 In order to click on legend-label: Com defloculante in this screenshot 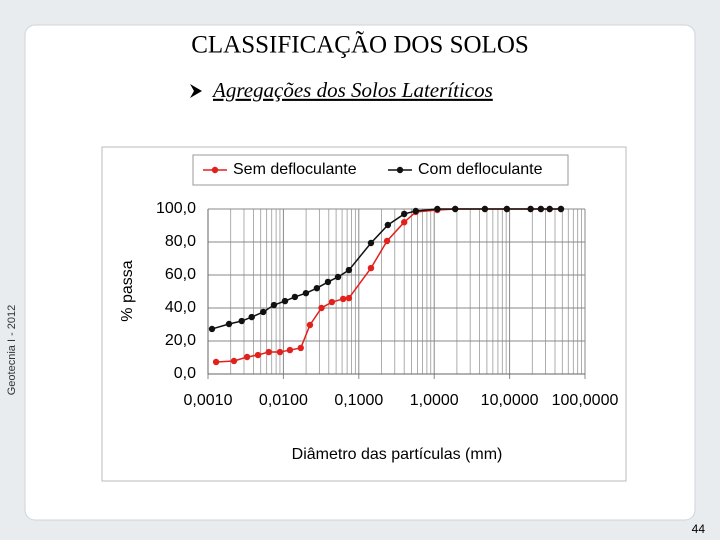, I will do `click(480, 169)`.